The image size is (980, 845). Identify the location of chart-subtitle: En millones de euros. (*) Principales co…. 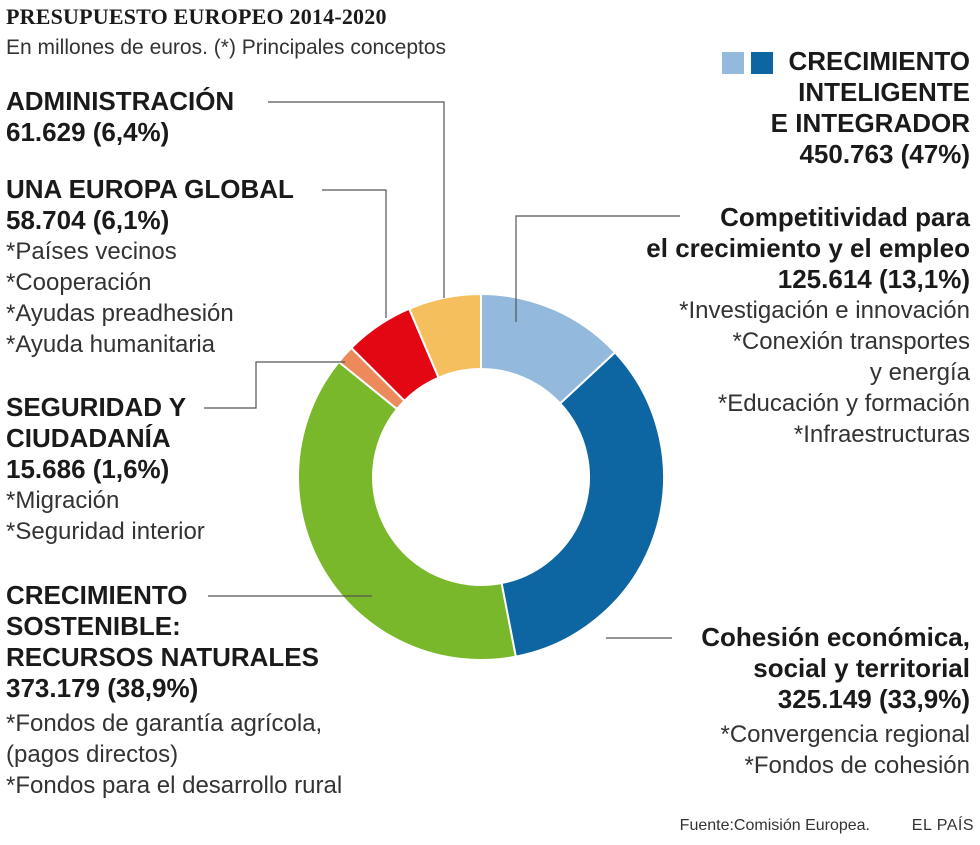
(226, 47).